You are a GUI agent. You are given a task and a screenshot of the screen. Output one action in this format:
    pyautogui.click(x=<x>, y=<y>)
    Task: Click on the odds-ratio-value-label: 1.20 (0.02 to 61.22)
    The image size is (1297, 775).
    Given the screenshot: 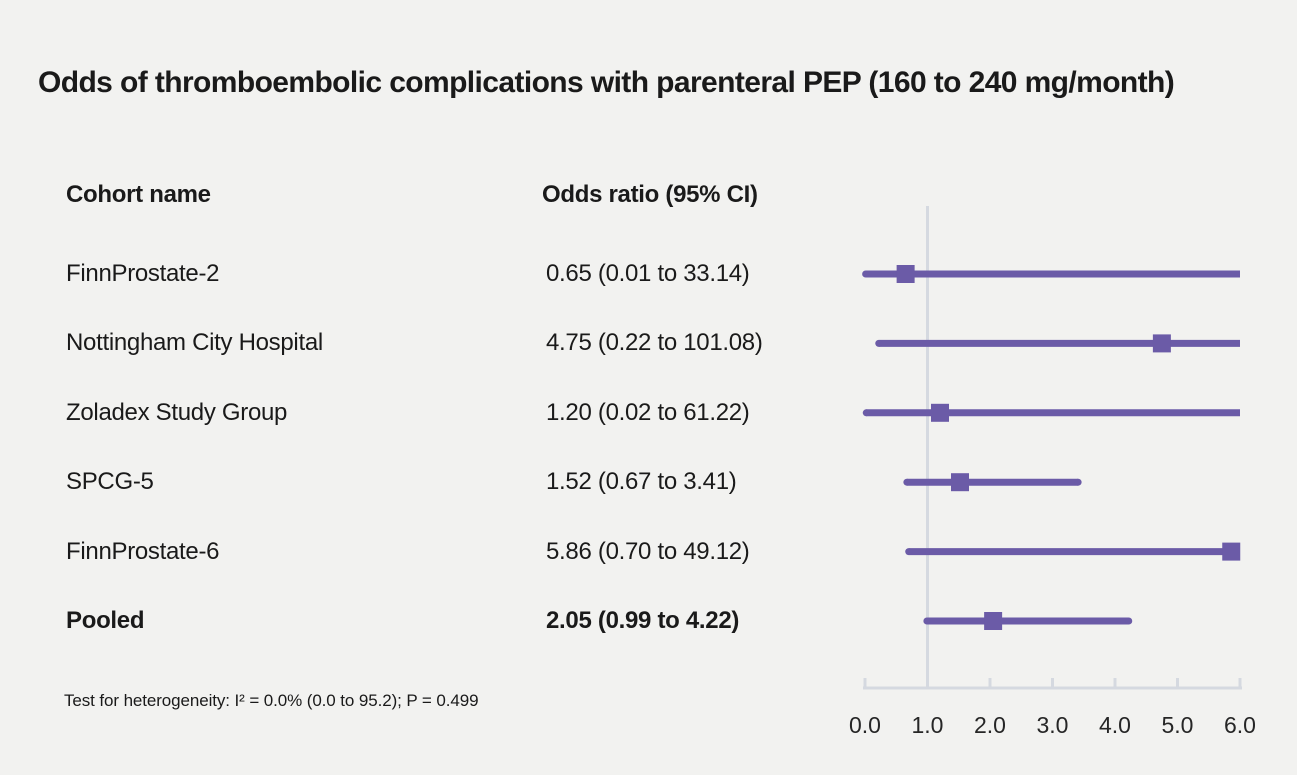 What is the action you would take?
    pyautogui.click(x=648, y=412)
    